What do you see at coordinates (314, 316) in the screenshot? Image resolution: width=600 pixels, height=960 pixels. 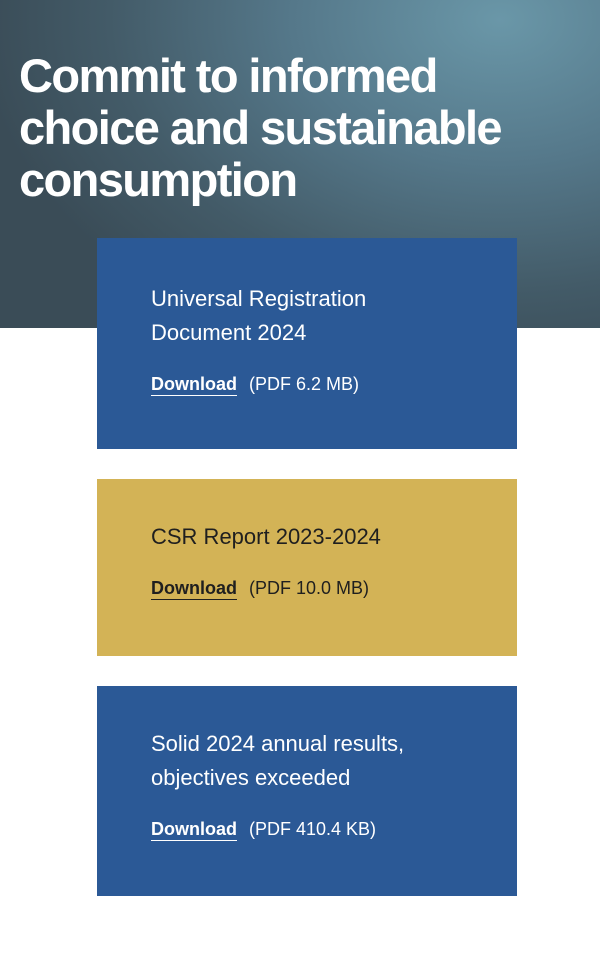 I see `document-title: Universal Registration Document 2024` at bounding box center [314, 316].